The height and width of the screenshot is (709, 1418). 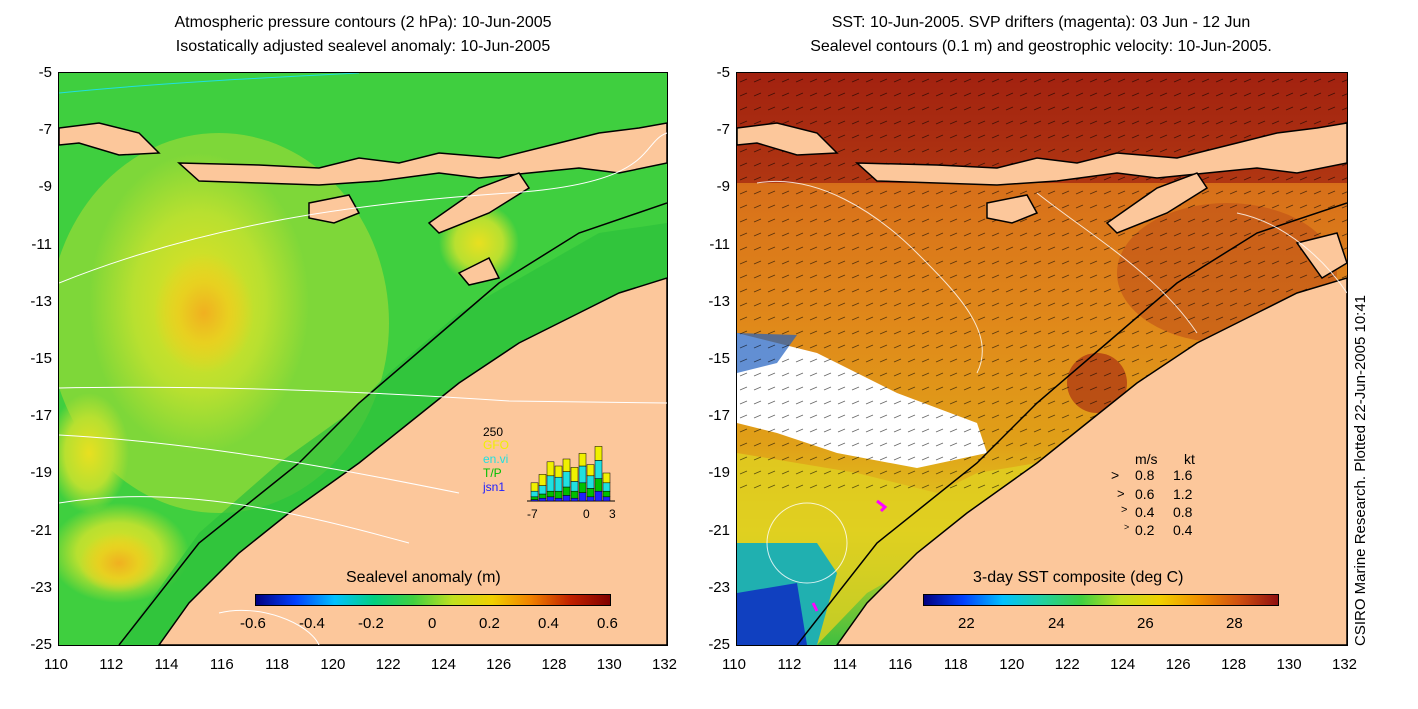 What do you see at coordinates (665, 664) in the screenshot?
I see `x-tick-label: 132` at bounding box center [665, 664].